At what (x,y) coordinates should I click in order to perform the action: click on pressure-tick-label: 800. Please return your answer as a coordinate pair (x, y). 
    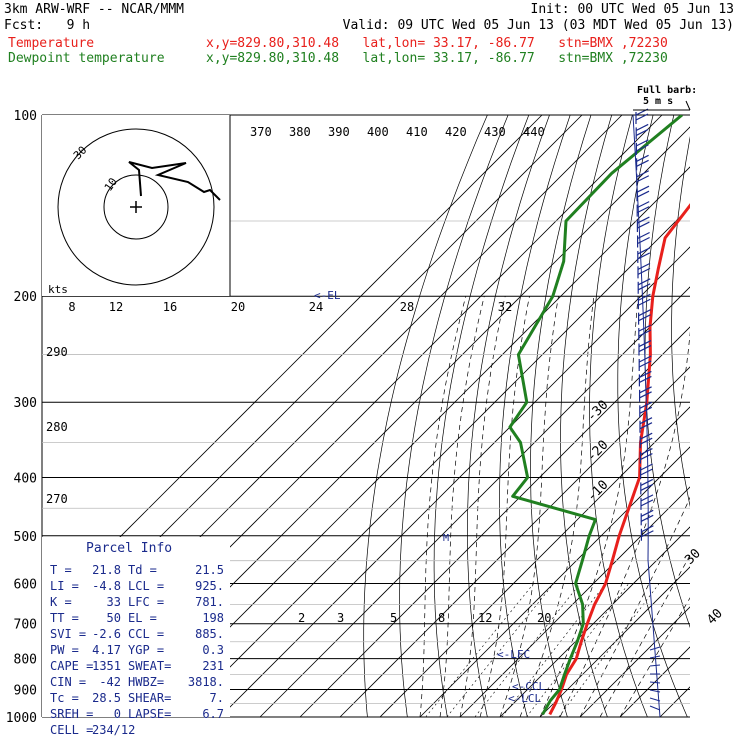
    Looking at the image, I should click on (25, 660).